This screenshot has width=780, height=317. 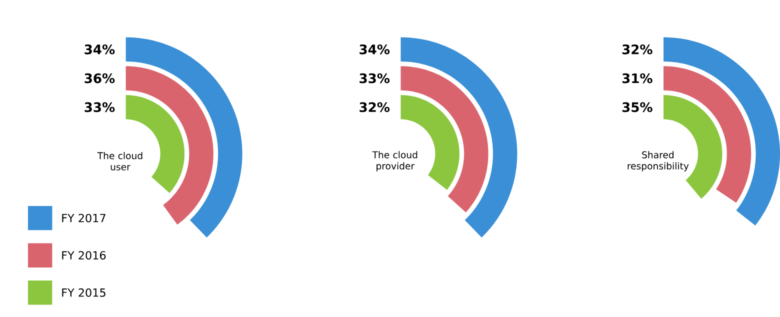 What do you see at coordinates (84, 292) in the screenshot?
I see `legend-label: FY 2015` at bounding box center [84, 292].